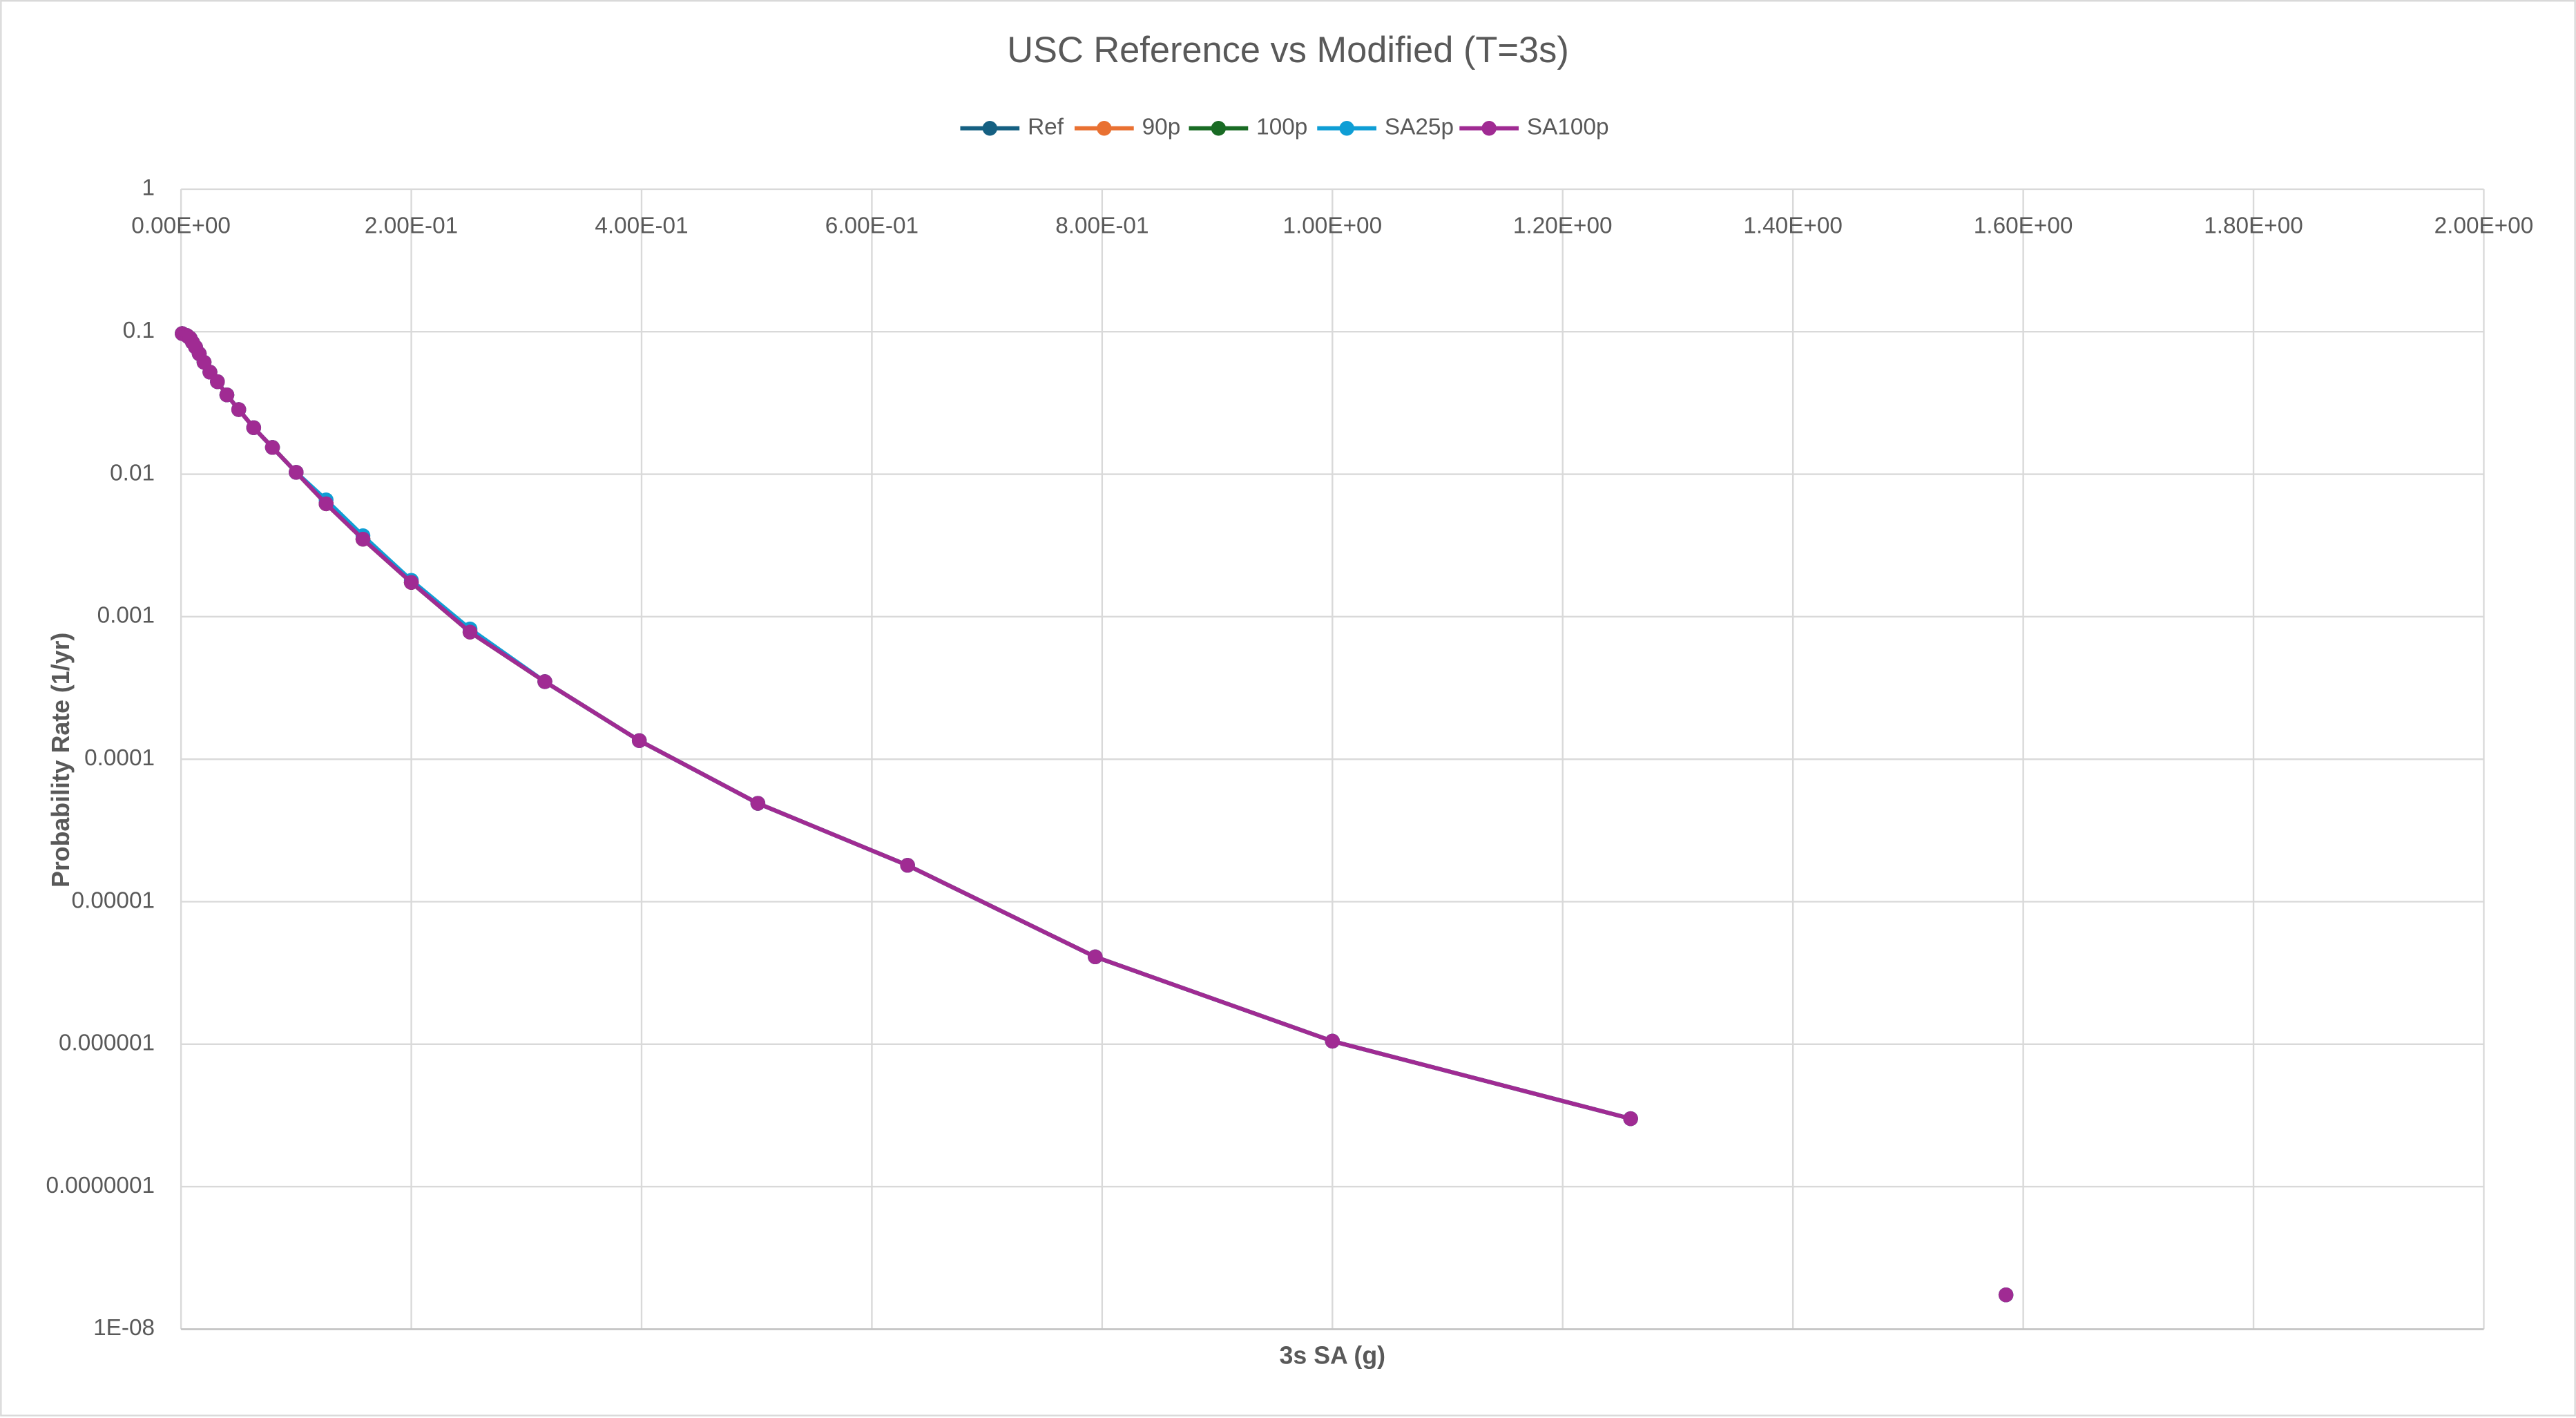 The image size is (2576, 1418). I want to click on x-tick-label: 2.00E-01, so click(411, 226).